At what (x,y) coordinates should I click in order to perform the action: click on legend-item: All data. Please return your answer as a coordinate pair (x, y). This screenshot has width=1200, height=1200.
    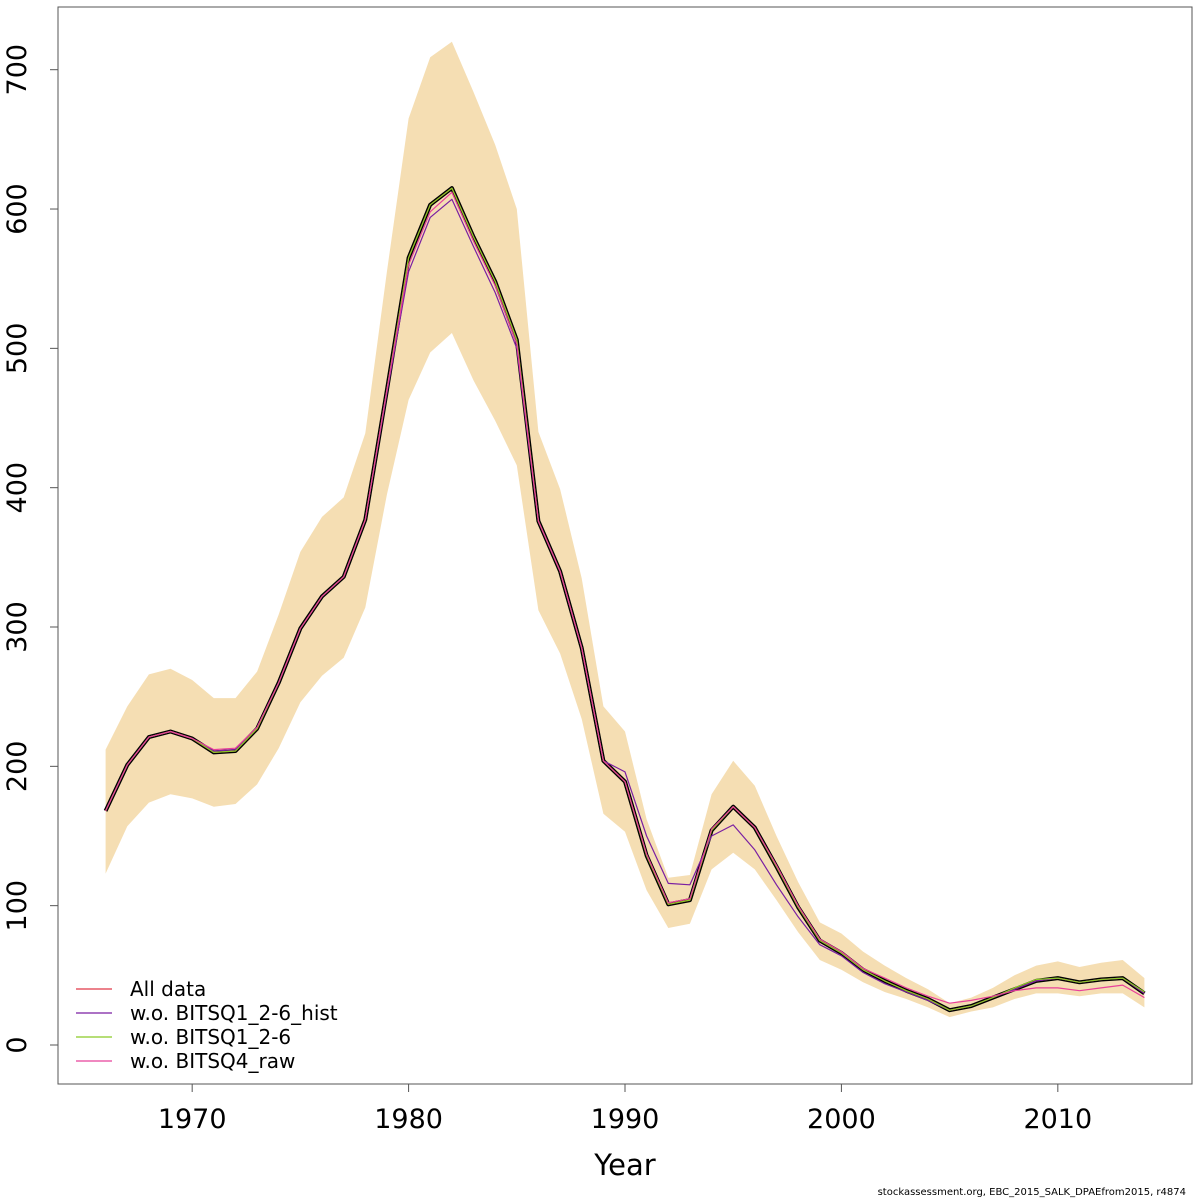
    Looking at the image, I should click on (141, 989).